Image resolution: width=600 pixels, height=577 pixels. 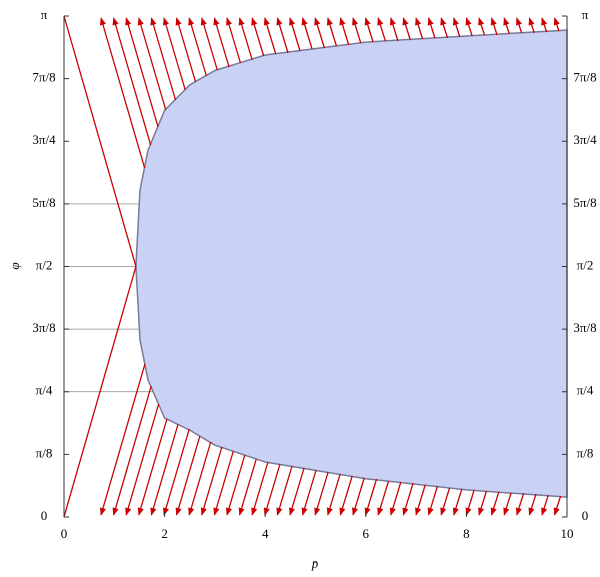 What do you see at coordinates (315, 563) in the screenshot?
I see `x-axis-label: p̄` at bounding box center [315, 563].